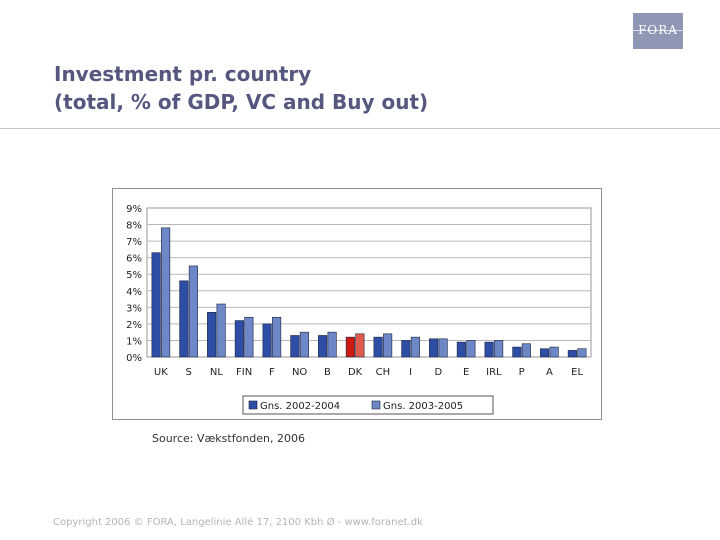  I want to click on x-tick-label: F, so click(272, 372).